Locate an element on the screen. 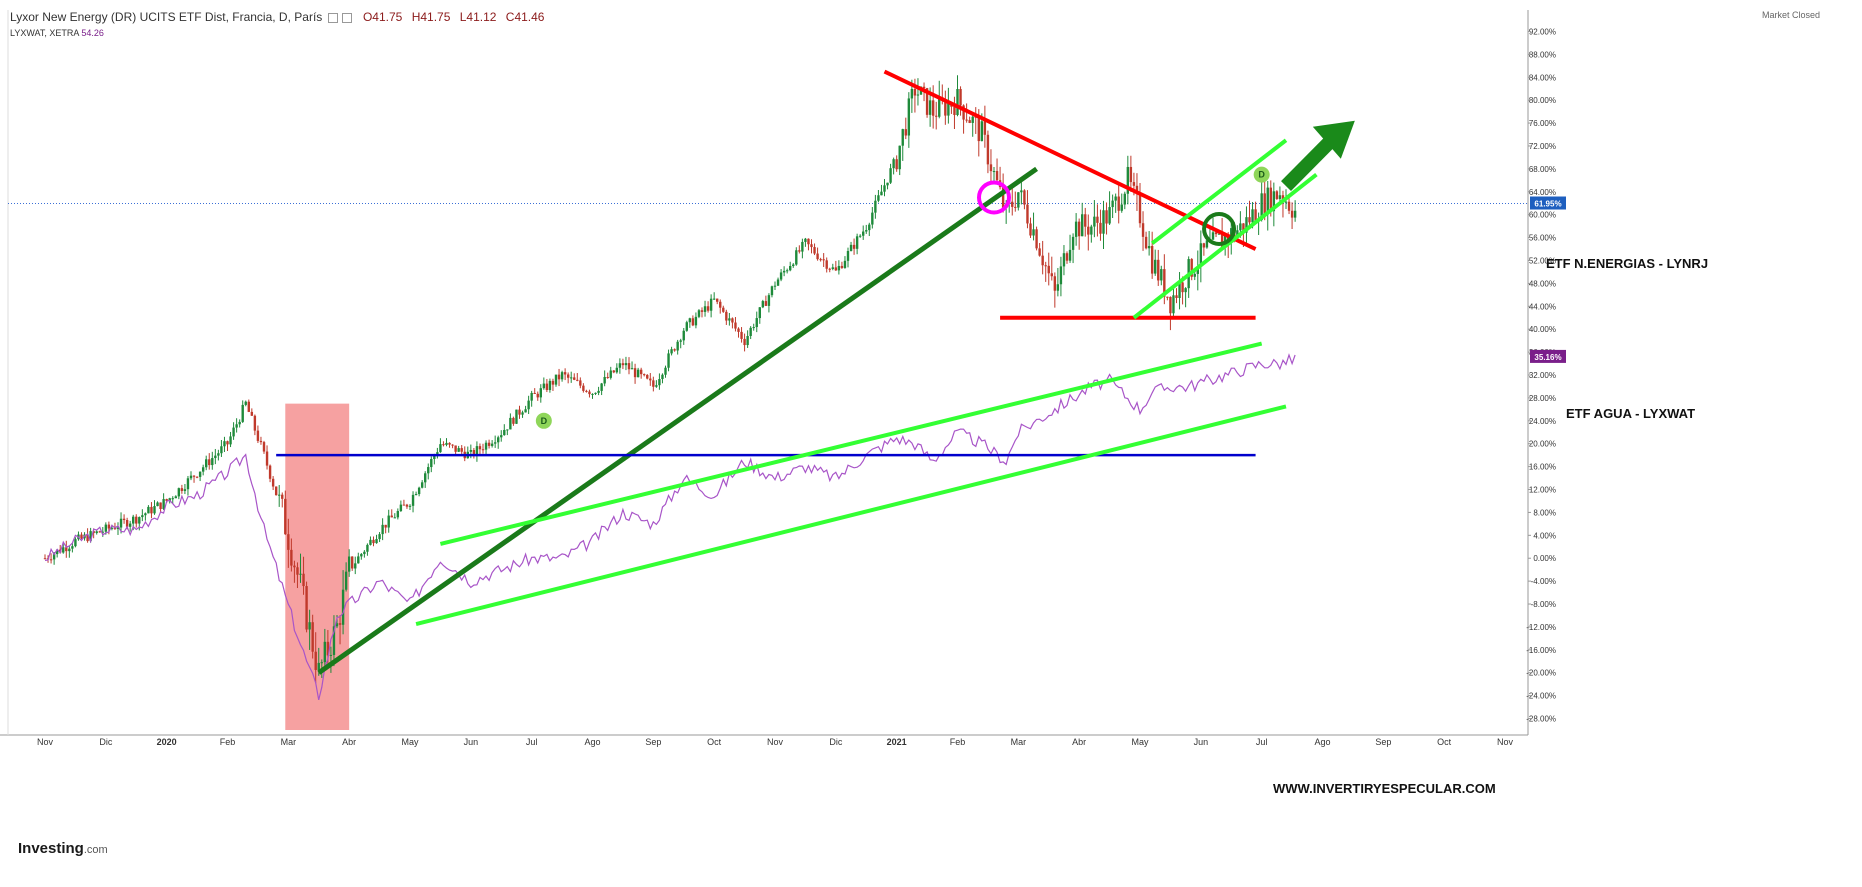  settings-icon is located at coordinates (332, 17).